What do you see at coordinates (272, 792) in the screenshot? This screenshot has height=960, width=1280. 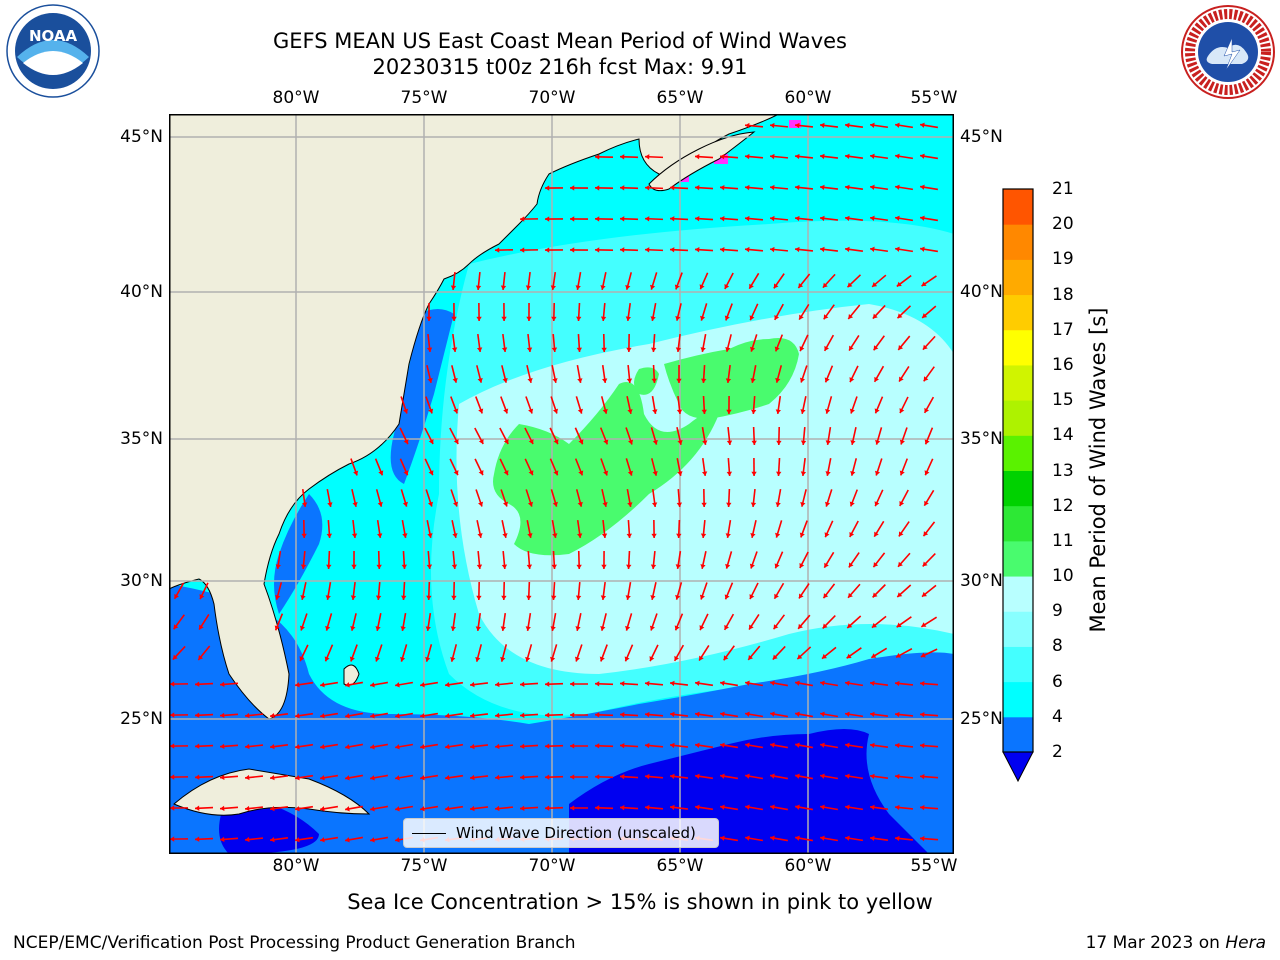 I see `land-cuba` at bounding box center [272, 792].